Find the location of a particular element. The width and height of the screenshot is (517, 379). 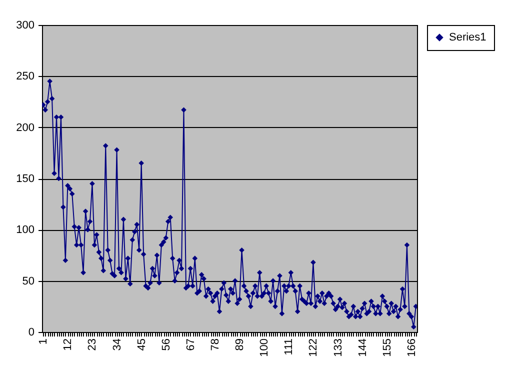

legend-label: Series1 is located at coordinates (467, 38).